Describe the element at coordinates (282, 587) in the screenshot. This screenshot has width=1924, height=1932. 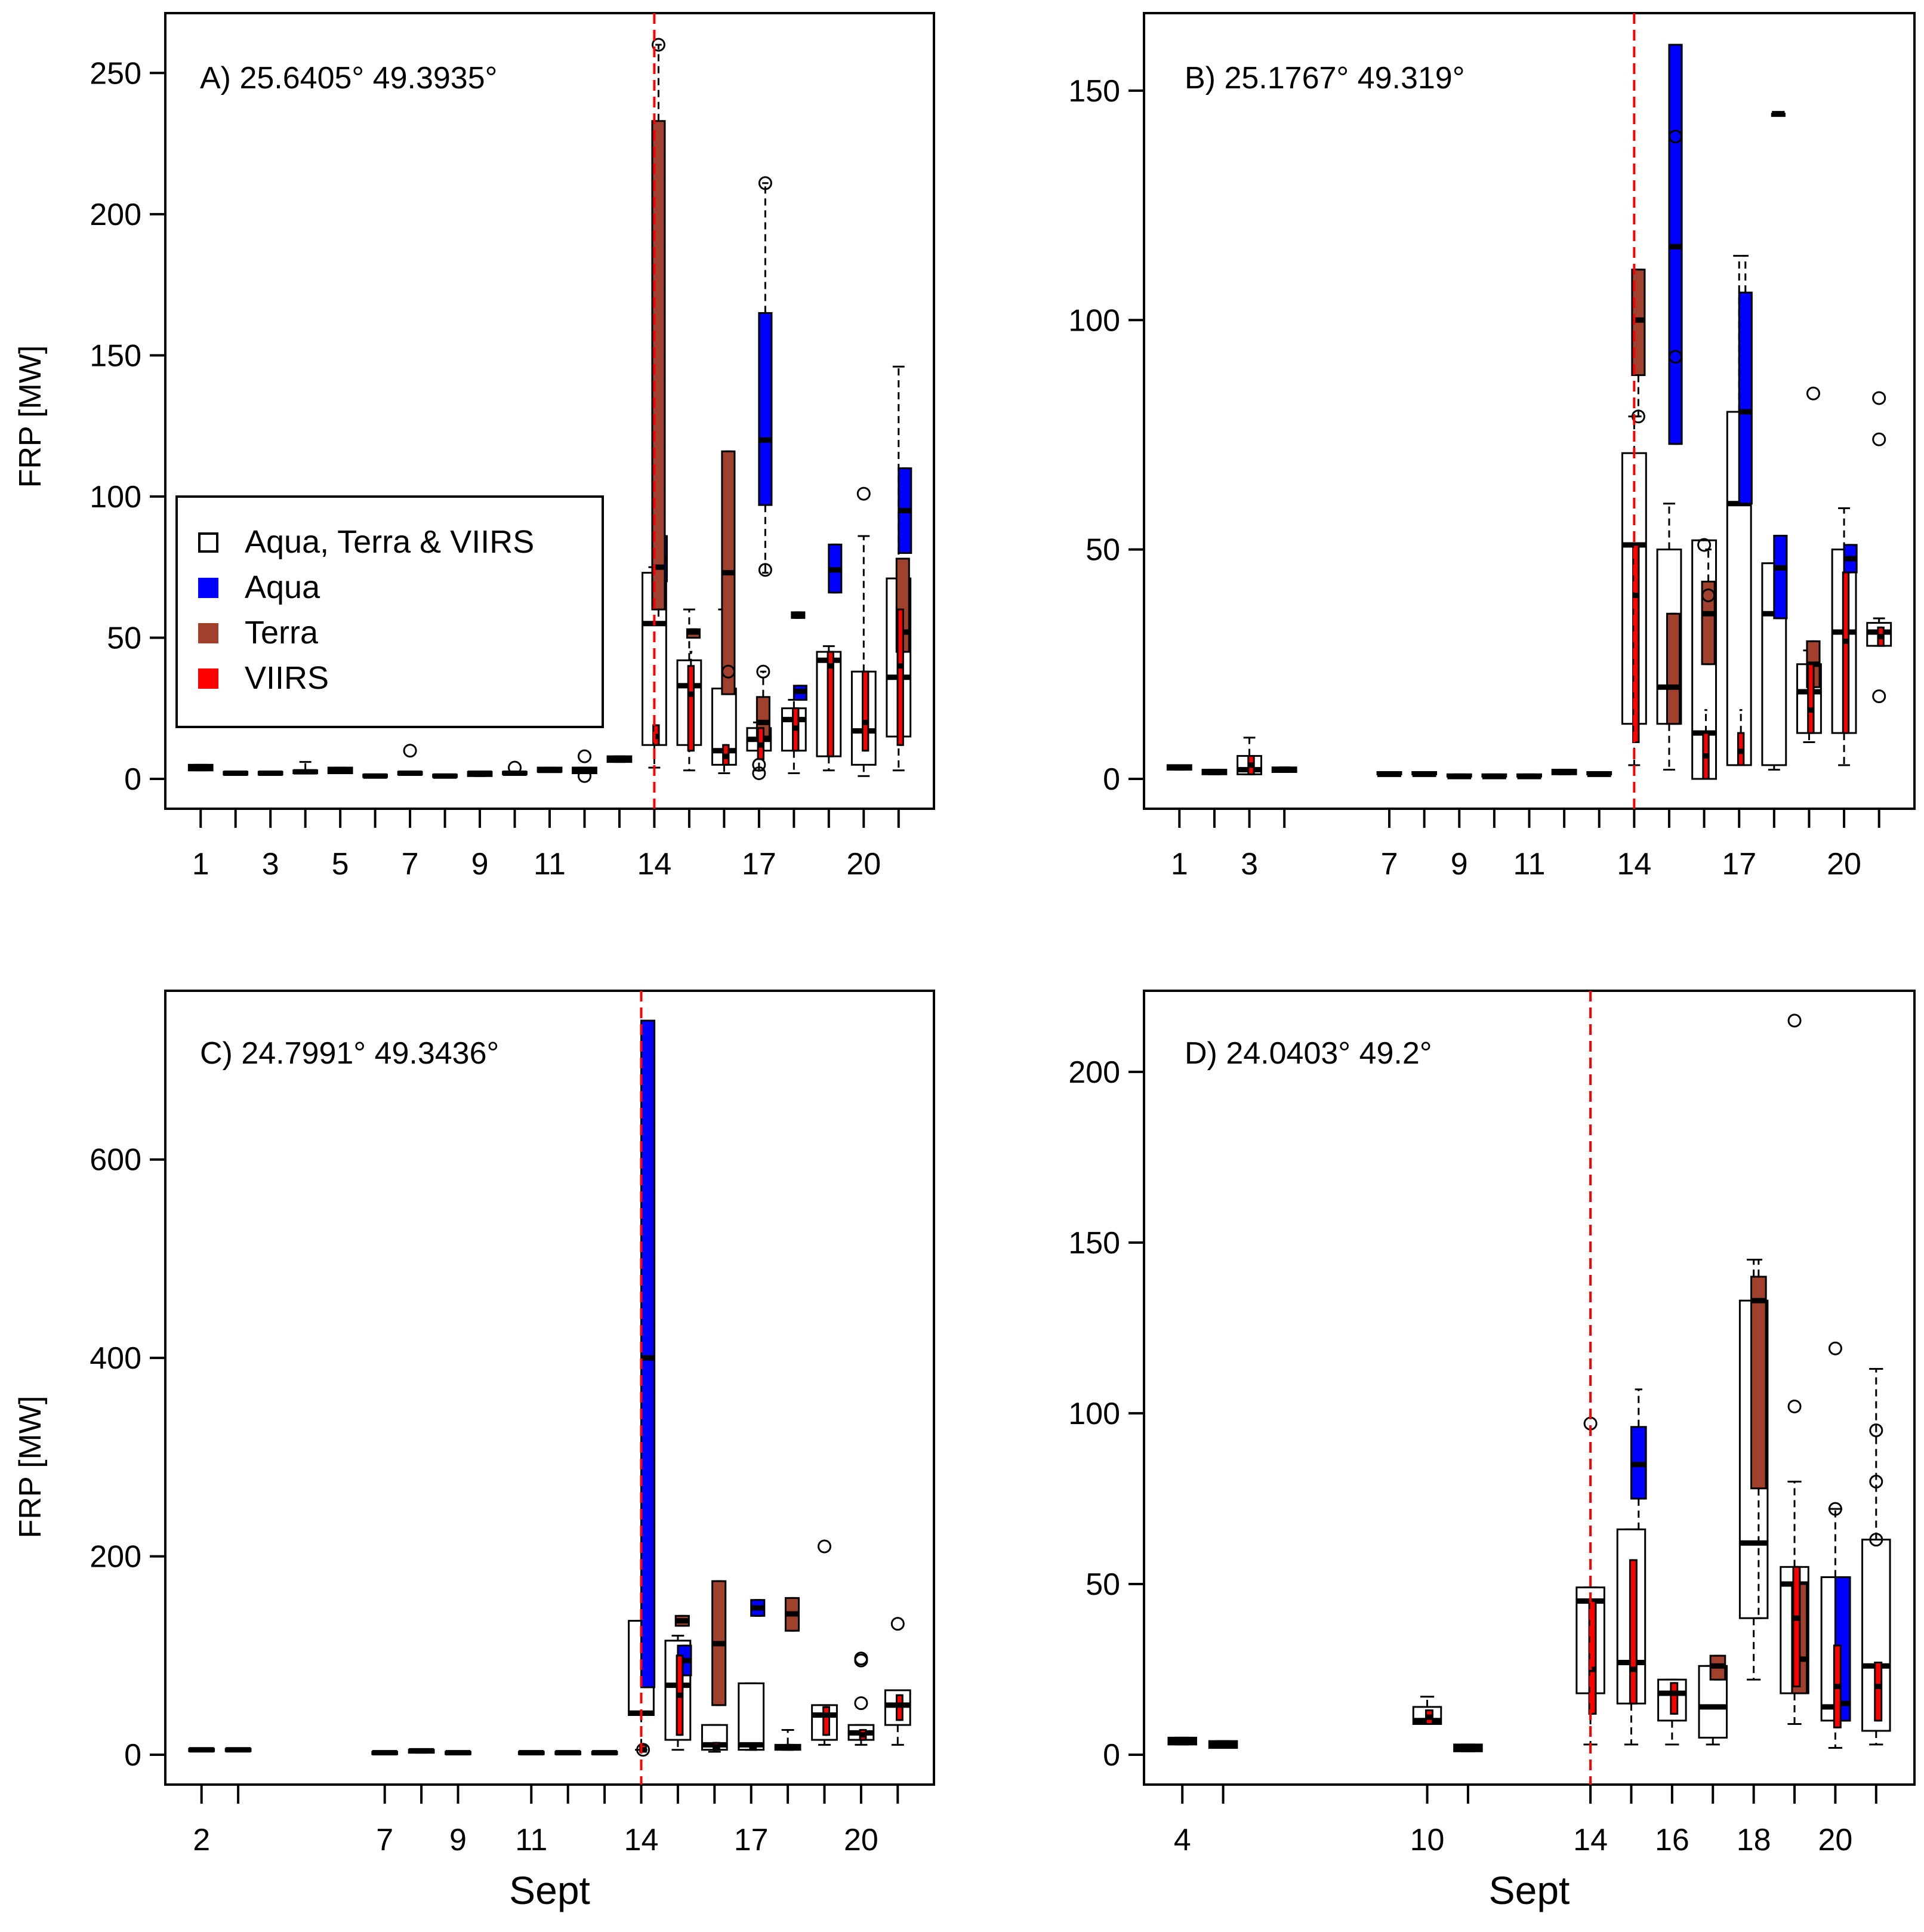
I see `legend-label: Aqua` at that location.